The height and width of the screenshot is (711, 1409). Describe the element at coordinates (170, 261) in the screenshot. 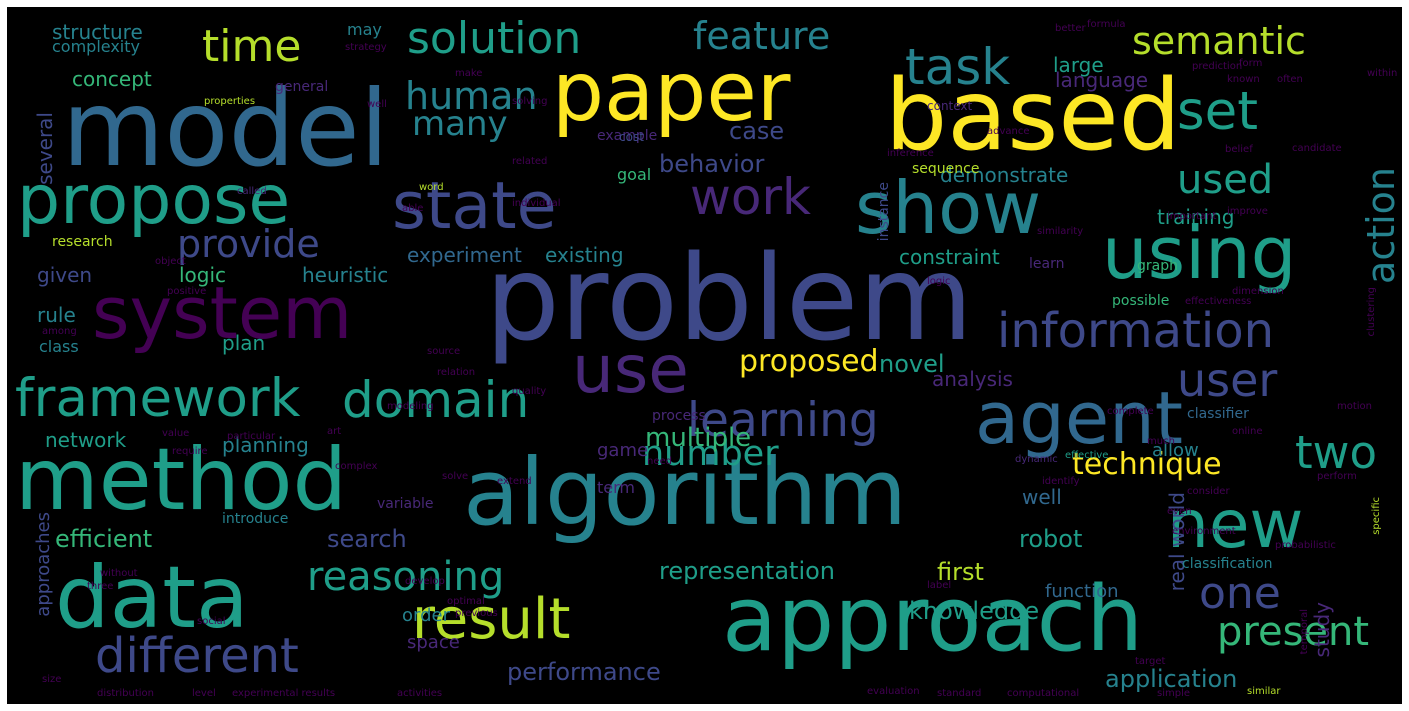

I see `word-object: object` at that location.